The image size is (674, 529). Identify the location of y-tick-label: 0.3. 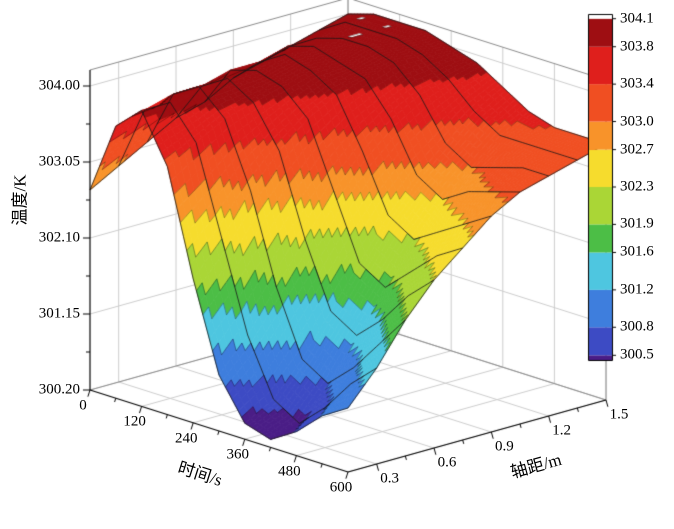
(390, 478).